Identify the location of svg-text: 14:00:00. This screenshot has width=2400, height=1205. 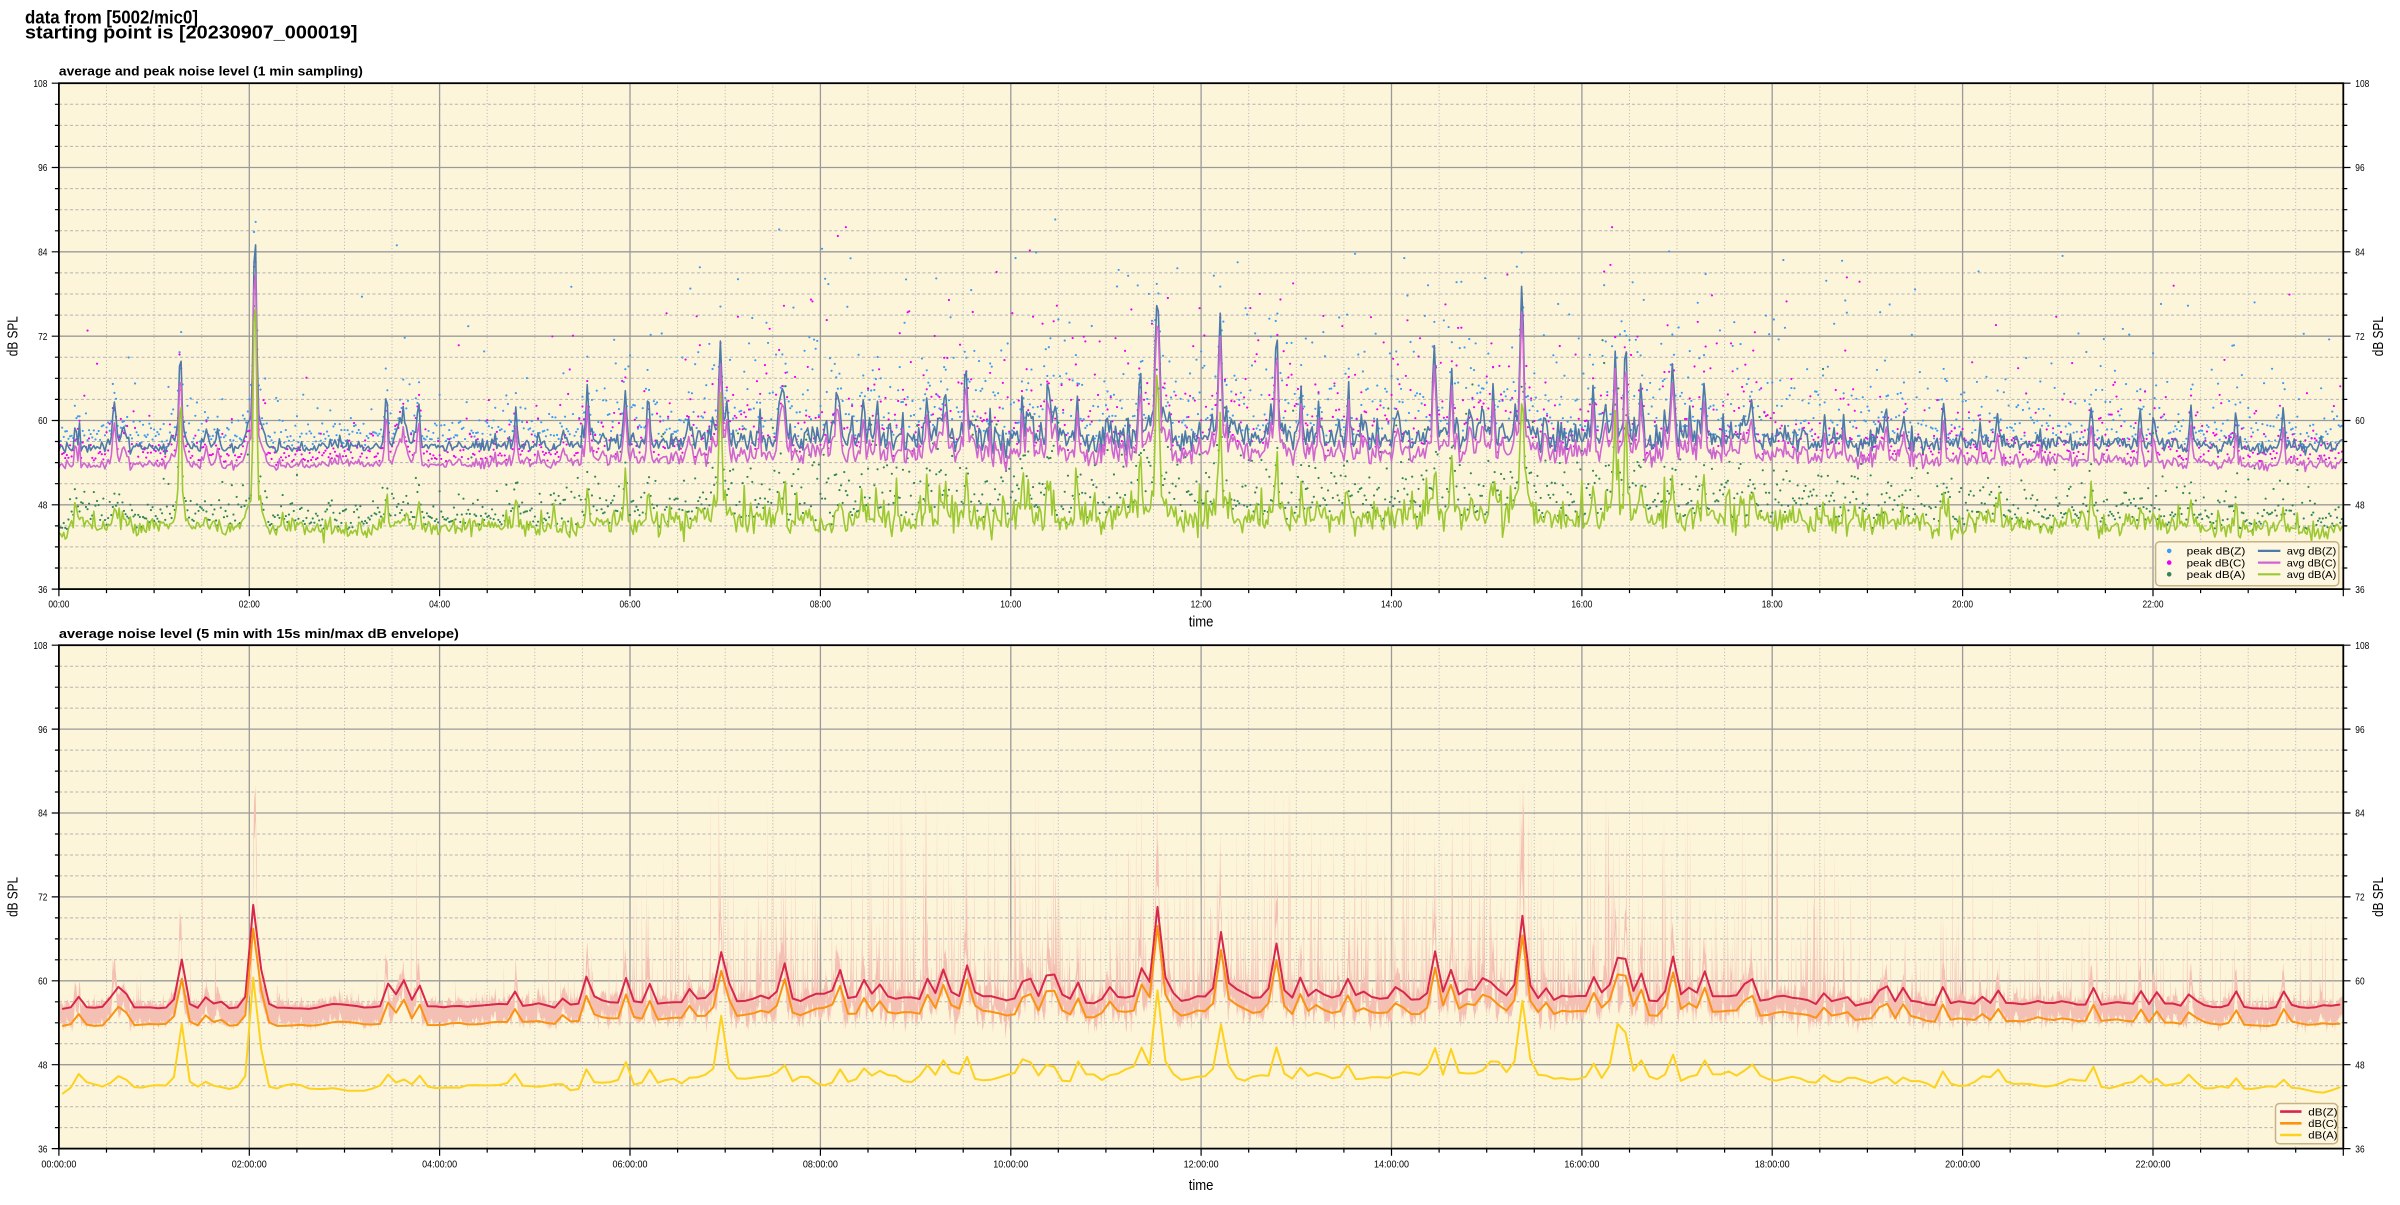
(1391, 1165).